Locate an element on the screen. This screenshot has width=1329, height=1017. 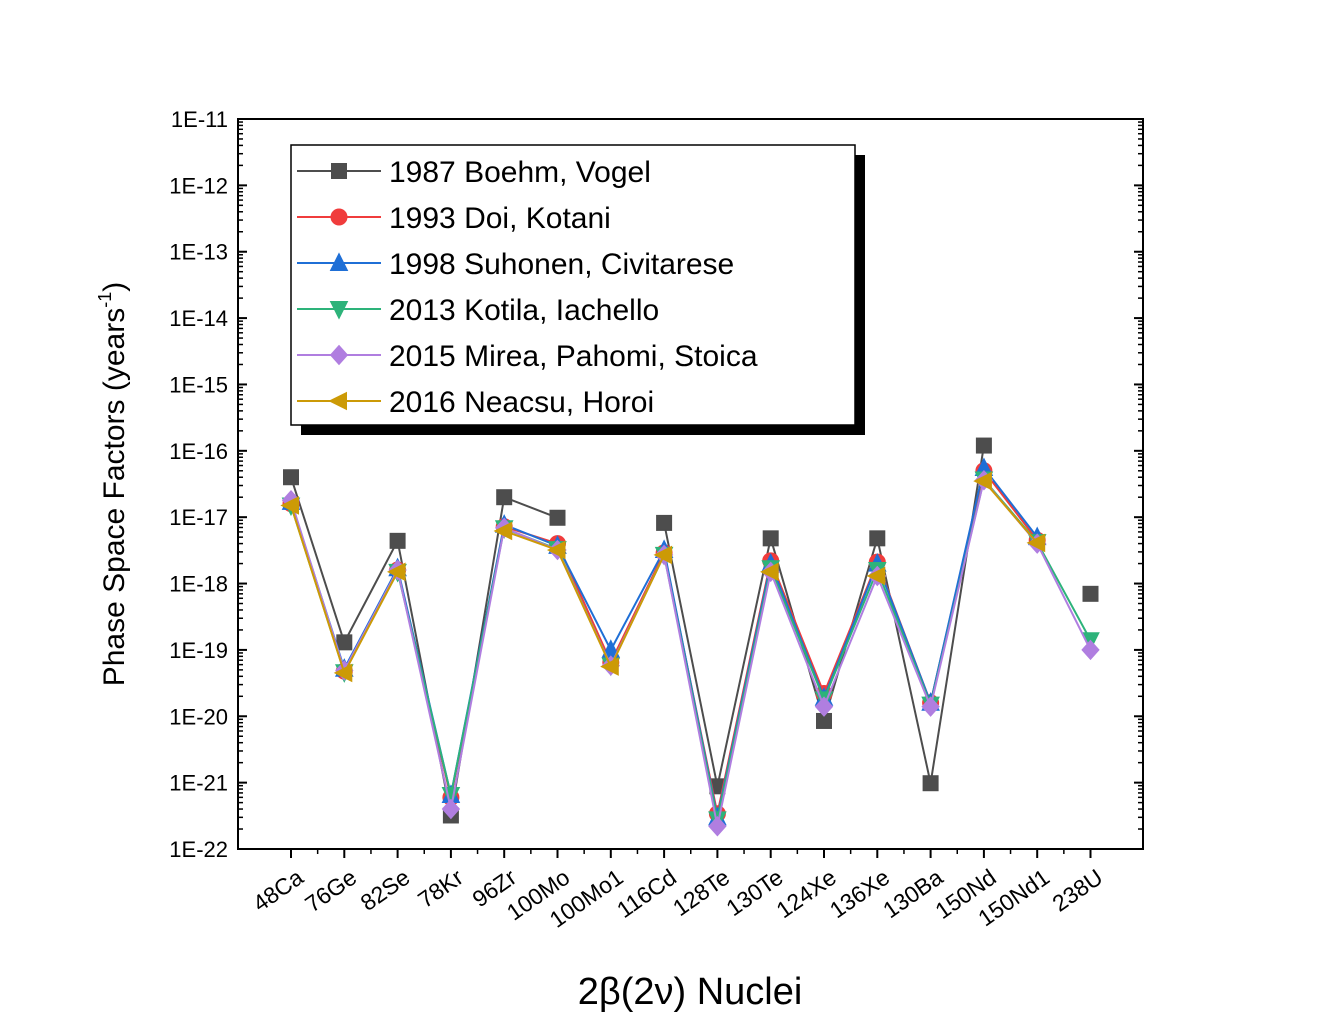
y-tick-label: 1E-17 is located at coordinates (198, 517).